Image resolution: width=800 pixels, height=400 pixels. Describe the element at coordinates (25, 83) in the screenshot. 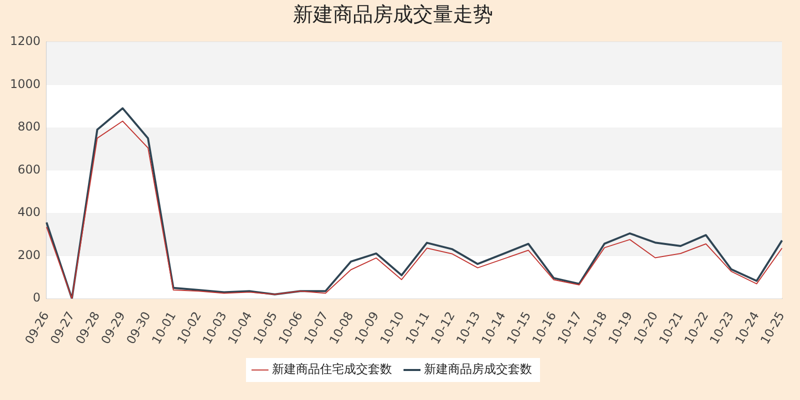

I see `y-tick-label: 1000` at that location.